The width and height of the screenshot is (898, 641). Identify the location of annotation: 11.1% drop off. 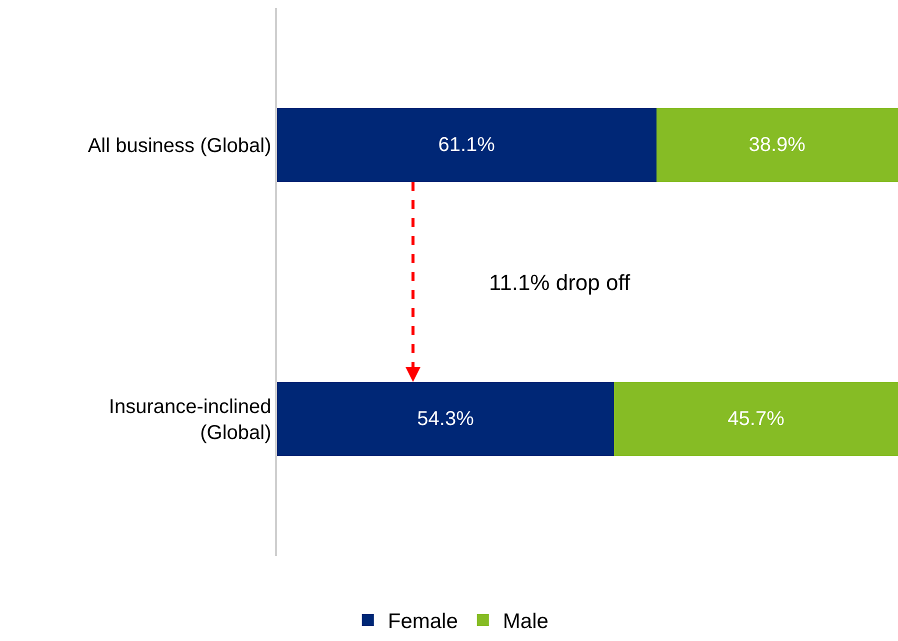
(560, 282).